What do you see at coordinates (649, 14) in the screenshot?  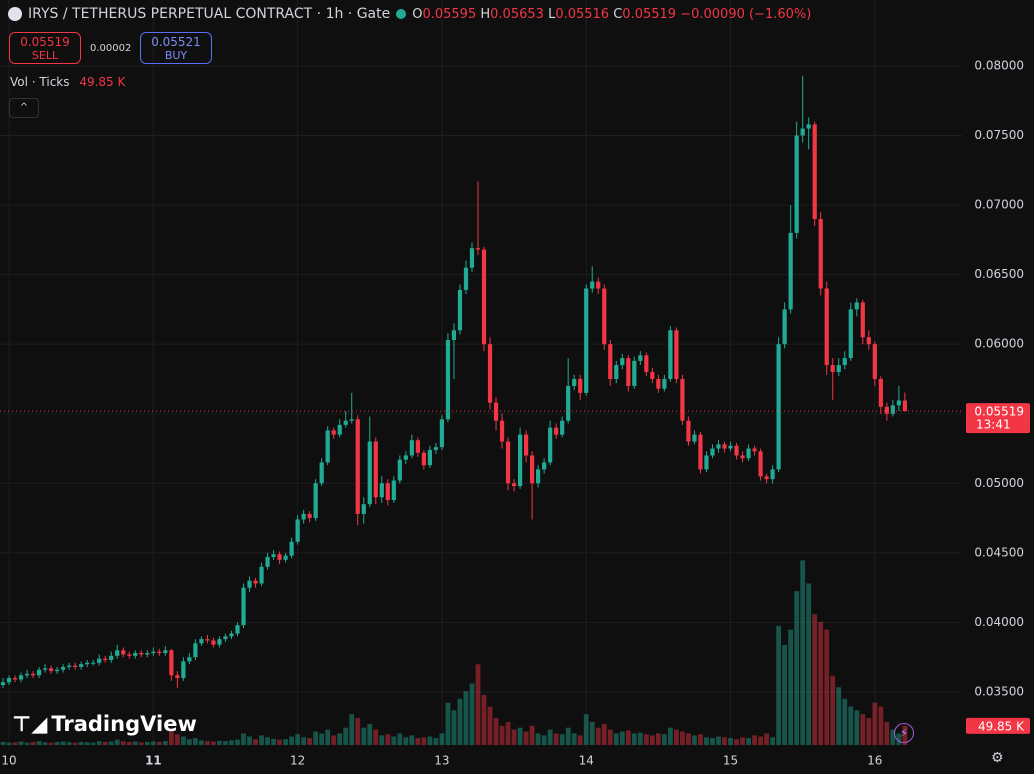 I see `c-value: 0.05519` at bounding box center [649, 14].